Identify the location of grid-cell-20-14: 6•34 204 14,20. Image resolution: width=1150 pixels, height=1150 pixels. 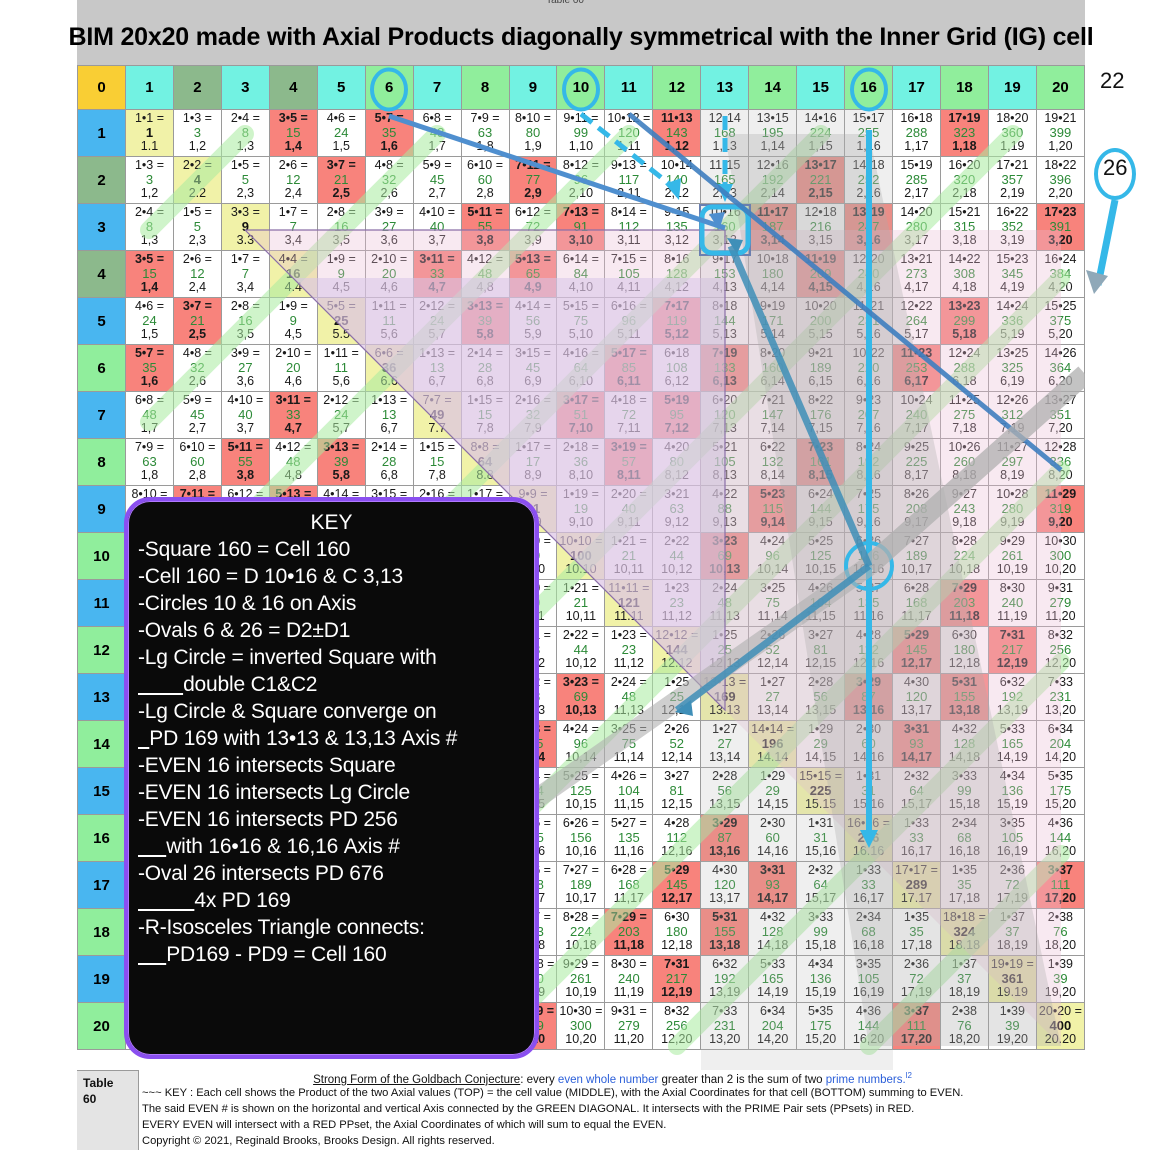
(773, 1026).